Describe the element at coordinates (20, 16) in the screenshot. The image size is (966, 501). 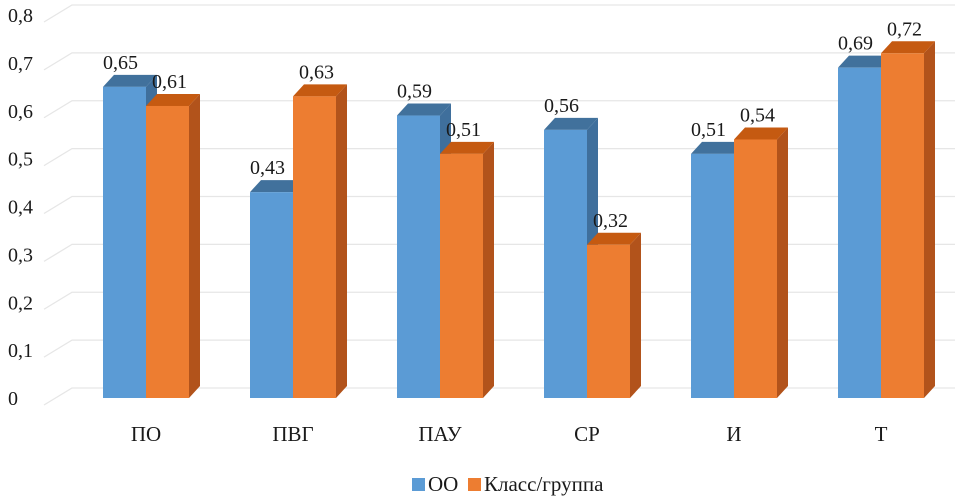
I see `y-tick-label: 0,8` at that location.